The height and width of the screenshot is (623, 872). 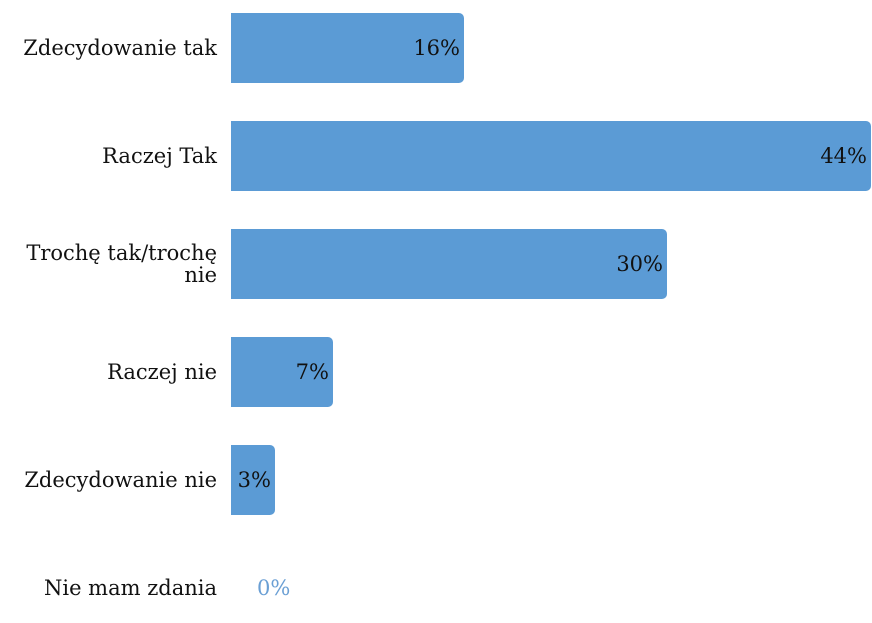 I want to click on bar-row: Raczej nie 7%, so click(x=436, y=372).